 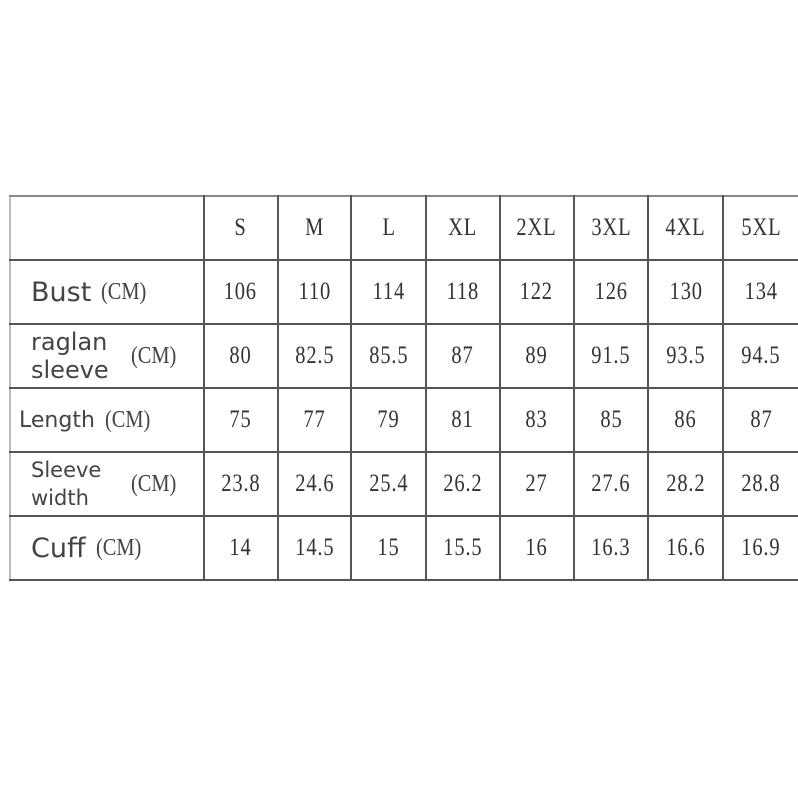 What do you see at coordinates (314, 419) in the screenshot?
I see `cell-value: 77` at bounding box center [314, 419].